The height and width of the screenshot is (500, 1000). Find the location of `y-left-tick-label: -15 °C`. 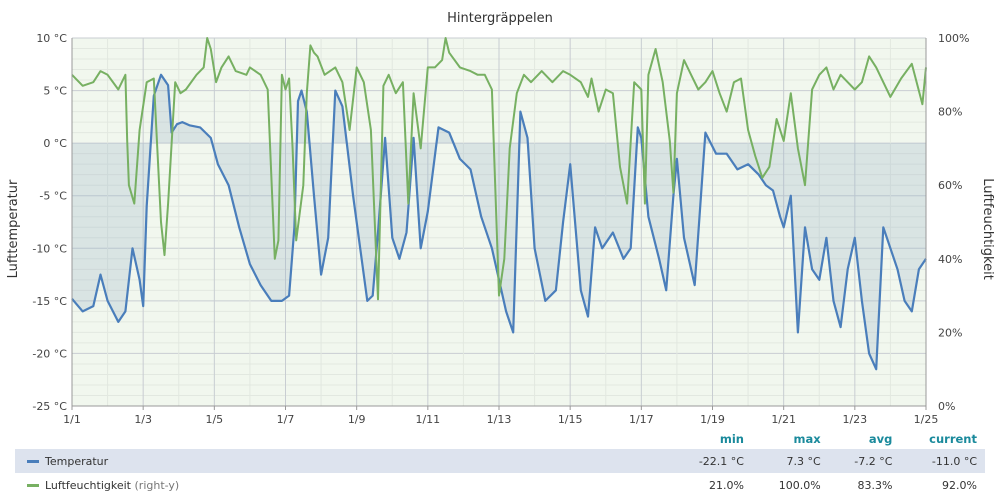

y-left-tick-label: -15 °C is located at coordinates (49, 301).